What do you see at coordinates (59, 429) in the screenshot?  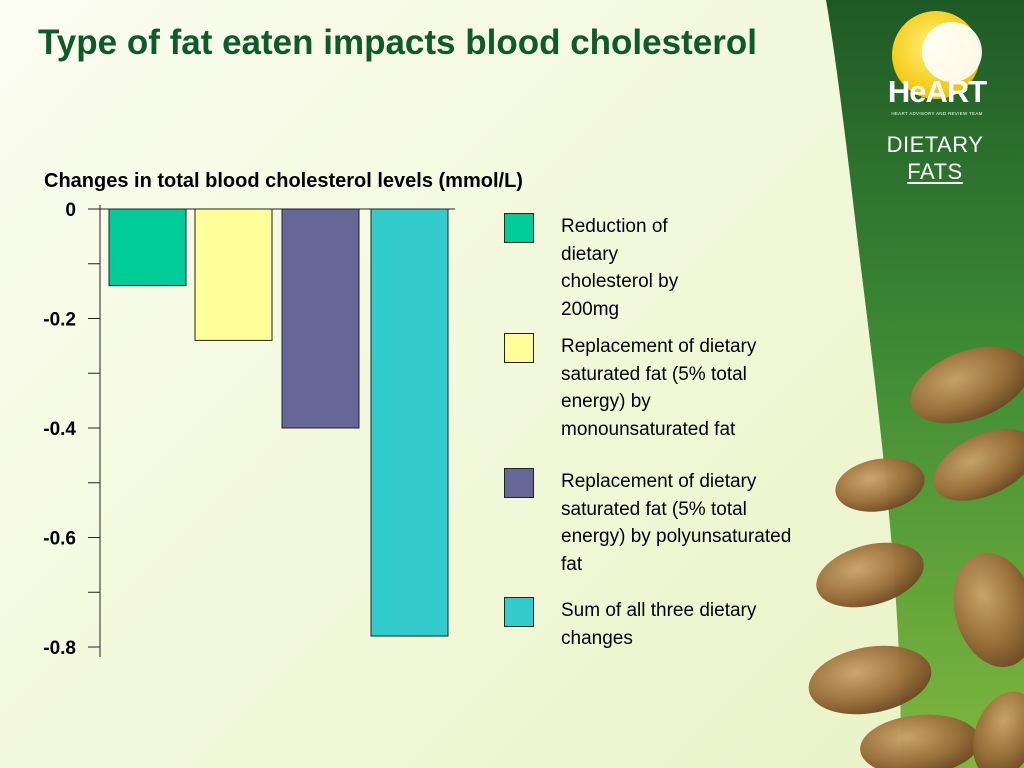 I see `y-tick-label: -0.4` at bounding box center [59, 429].